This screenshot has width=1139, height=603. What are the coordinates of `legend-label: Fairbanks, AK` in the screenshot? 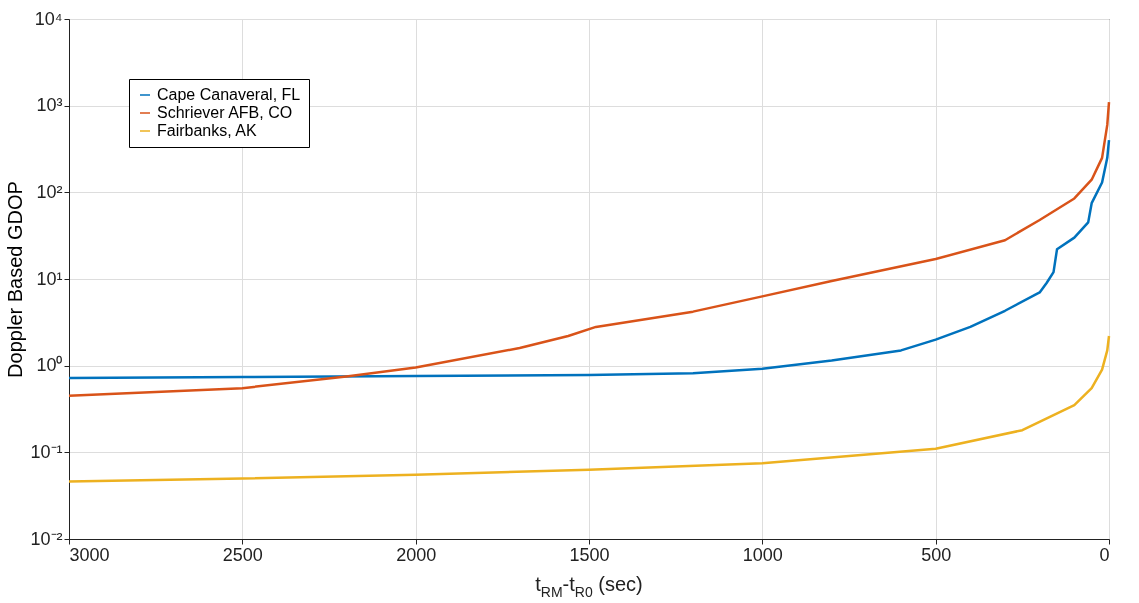 It's located at (207, 130).